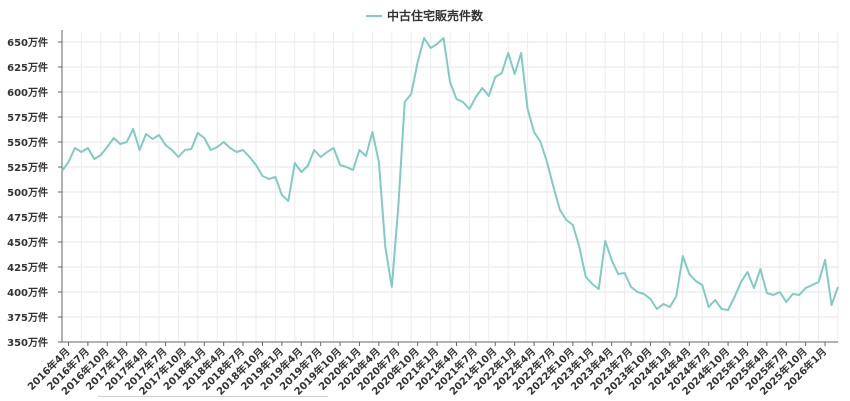 The image size is (850, 401). What do you see at coordinates (27, 292) in the screenshot?
I see `y-tick-label: 400万件` at bounding box center [27, 292].